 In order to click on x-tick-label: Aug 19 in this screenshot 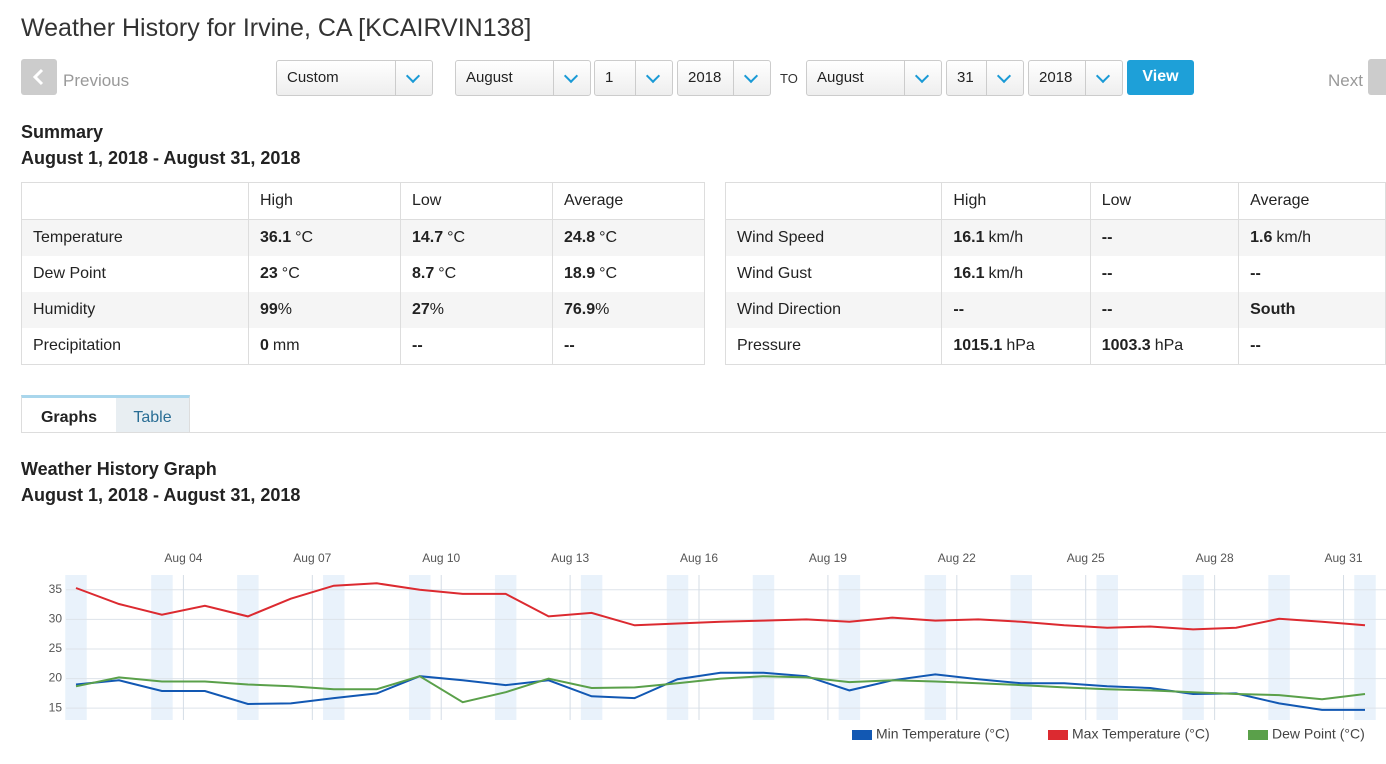, I will do `click(828, 558)`.